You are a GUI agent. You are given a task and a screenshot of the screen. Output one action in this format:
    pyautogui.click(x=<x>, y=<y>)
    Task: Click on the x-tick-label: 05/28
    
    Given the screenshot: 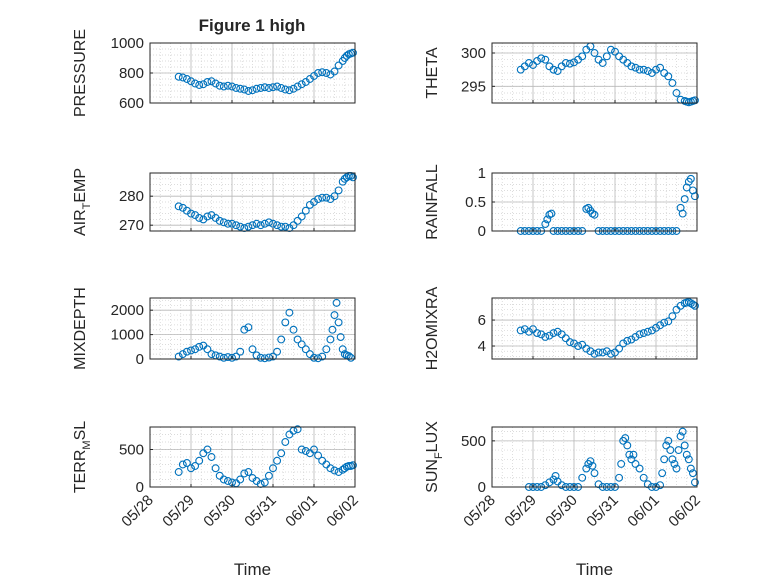 What is the action you would take?
    pyautogui.click(x=137, y=511)
    